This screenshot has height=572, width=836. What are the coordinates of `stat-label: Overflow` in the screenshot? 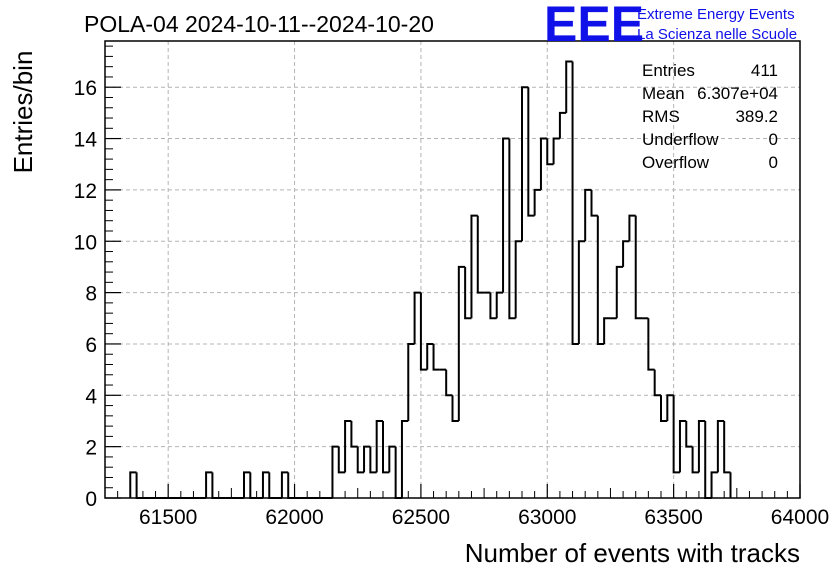 It's located at (676, 162).